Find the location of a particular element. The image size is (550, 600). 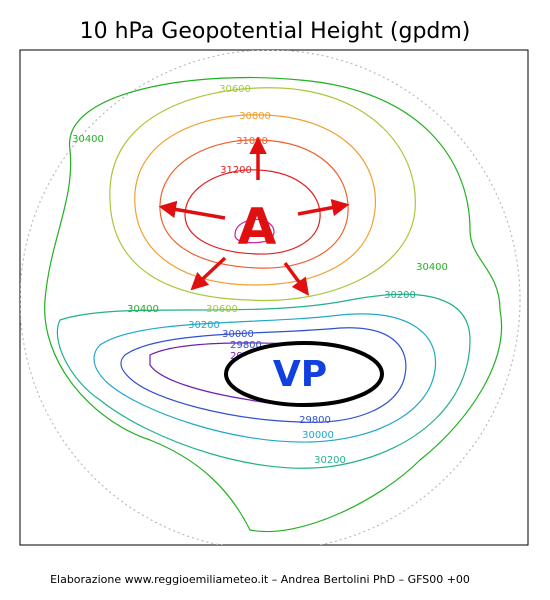

vortex-ellipse is located at coordinates (304, 374).